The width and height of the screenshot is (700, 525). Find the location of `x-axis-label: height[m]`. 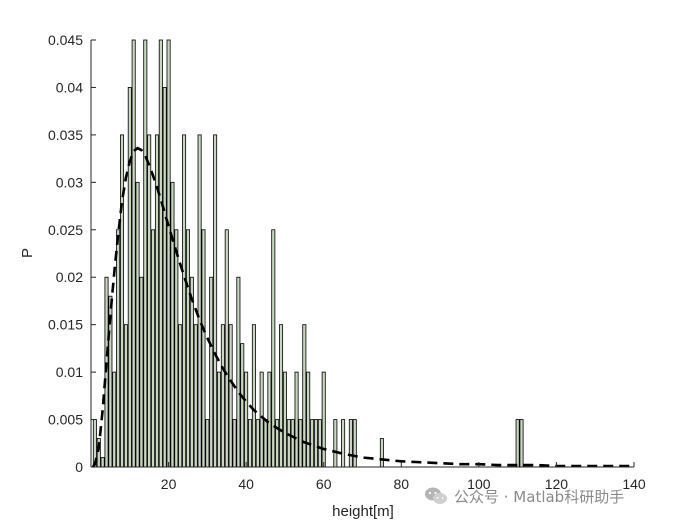

x-axis-label: height[m] is located at coordinates (363, 511).